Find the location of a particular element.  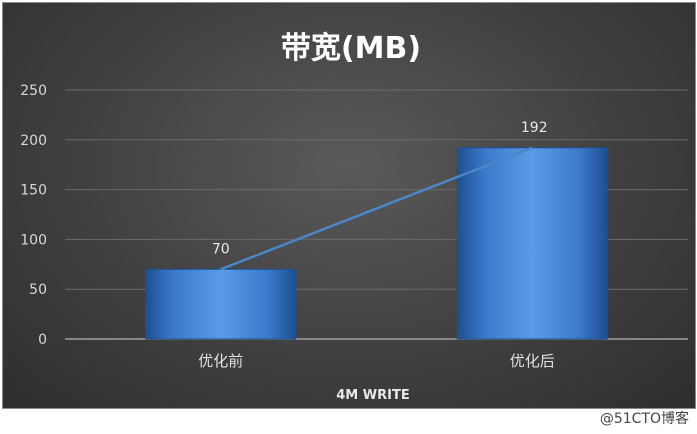

y-tick-label: 150 is located at coordinates (33, 191).